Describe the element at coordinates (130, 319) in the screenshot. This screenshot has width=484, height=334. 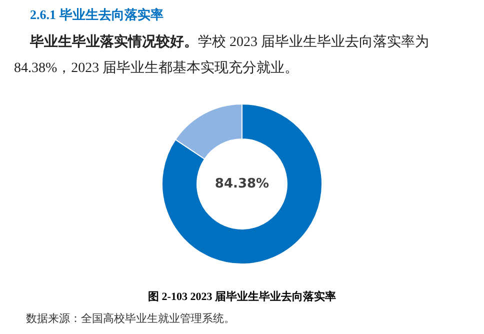
I see `source-note: 数据来源：全国高校毕业生就业管理系统。` at that location.